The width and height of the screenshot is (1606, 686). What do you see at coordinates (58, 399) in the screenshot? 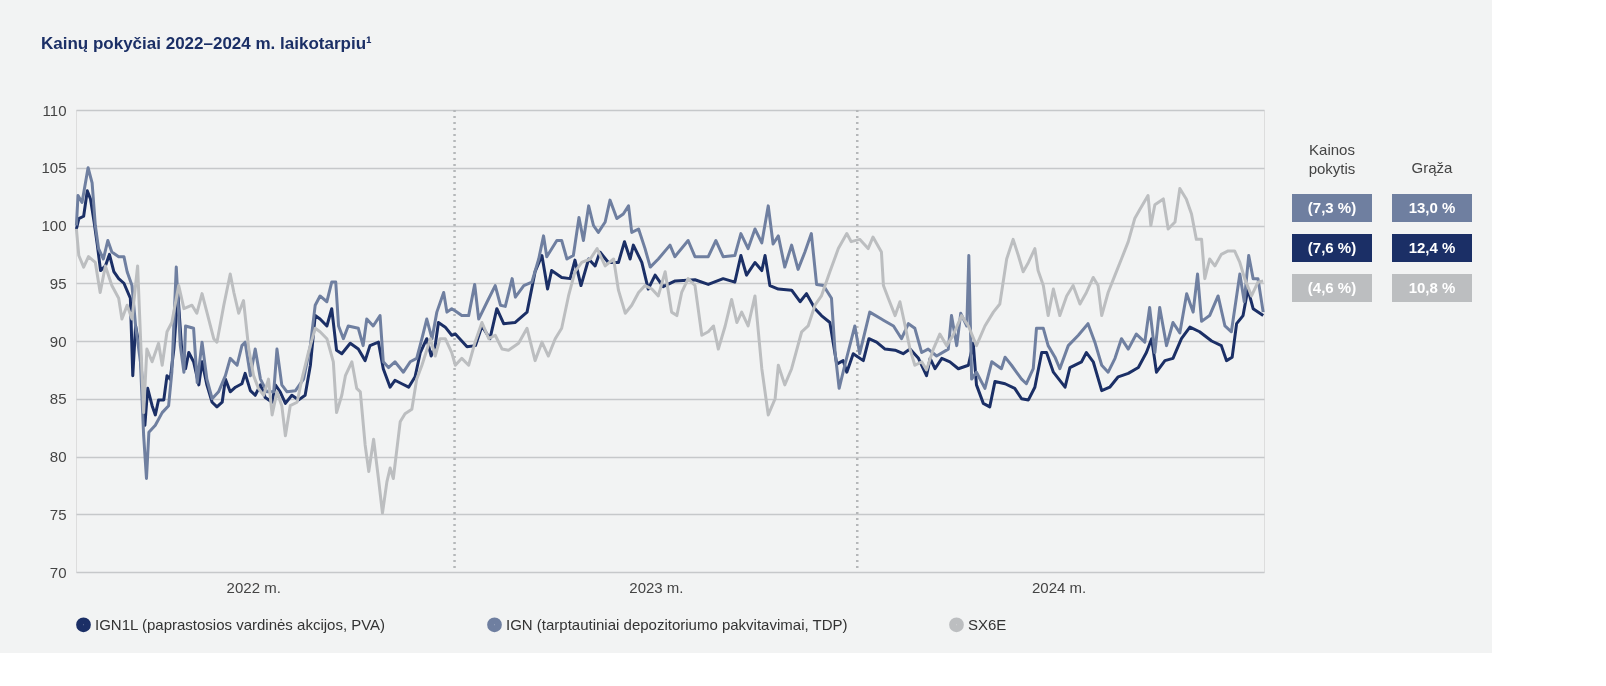
I see `y-tick-label: 85` at bounding box center [58, 399].